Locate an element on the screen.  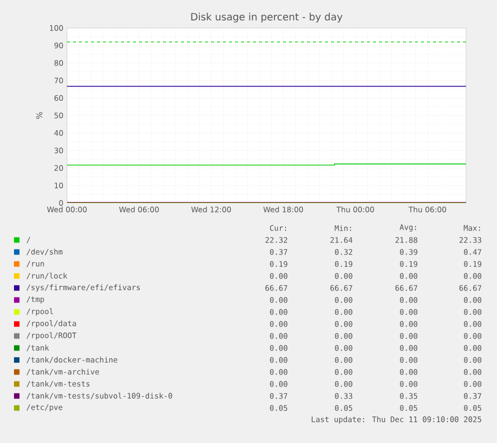
y-axis-title: % is located at coordinates (39, 115).